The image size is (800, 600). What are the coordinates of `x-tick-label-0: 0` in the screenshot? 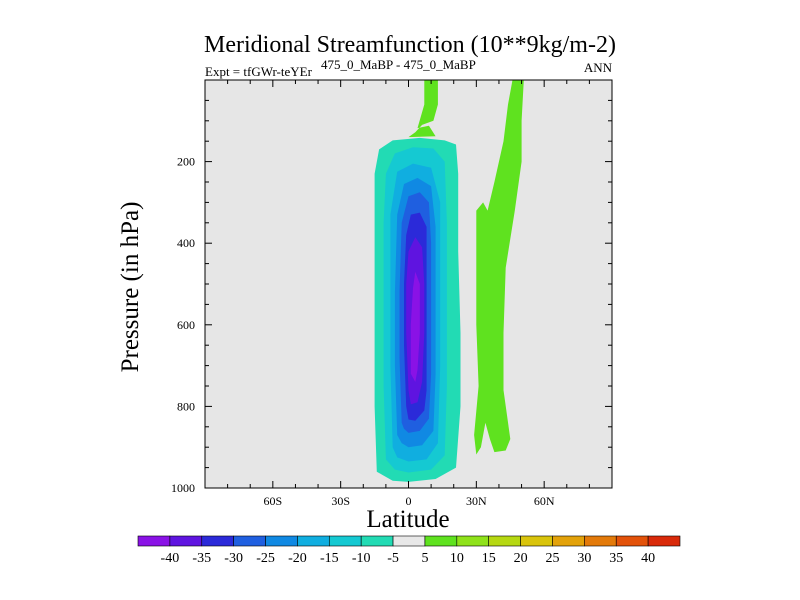 It's located at (409, 501).